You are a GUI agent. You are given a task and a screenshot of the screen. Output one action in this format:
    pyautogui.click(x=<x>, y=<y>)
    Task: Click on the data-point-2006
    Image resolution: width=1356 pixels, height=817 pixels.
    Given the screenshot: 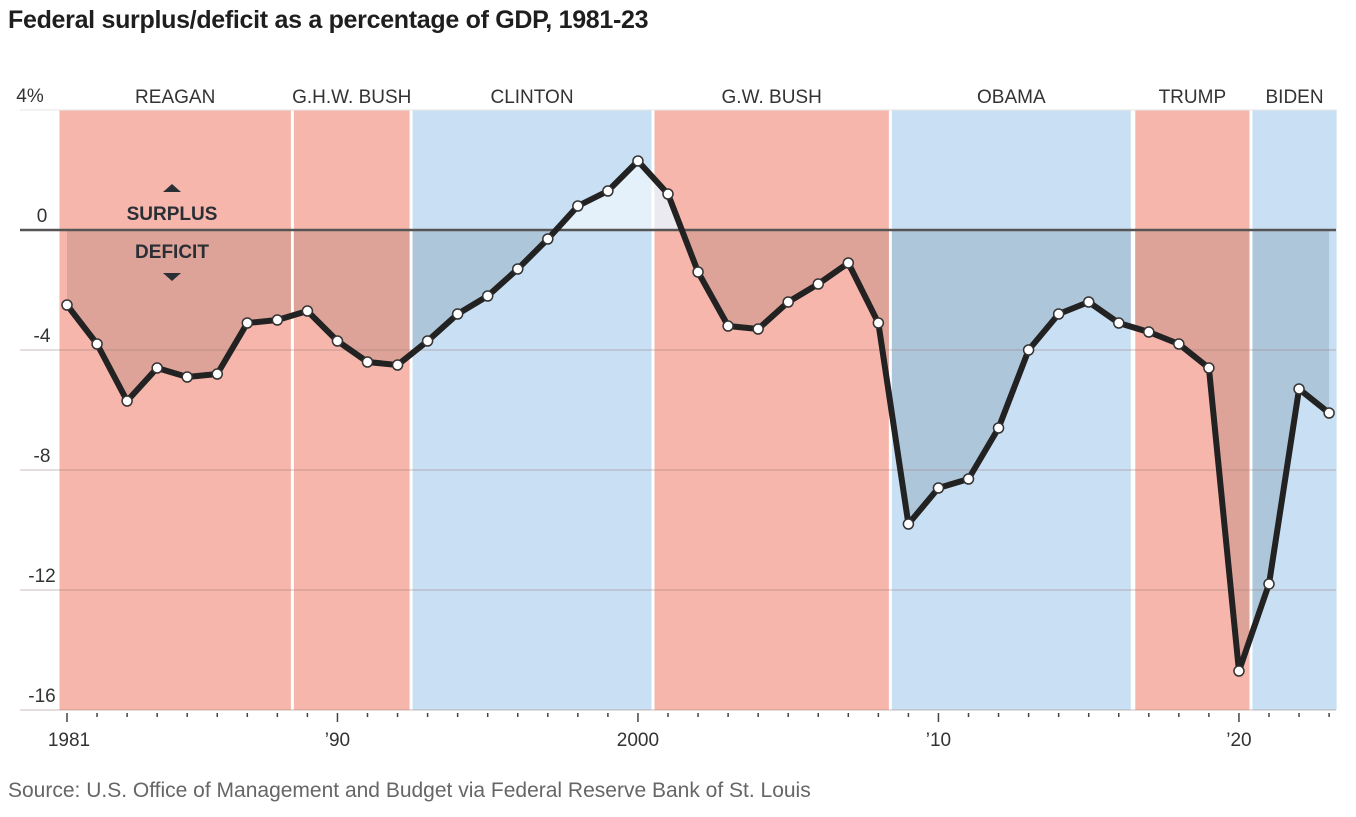 What is the action you would take?
    pyautogui.click(x=818, y=284)
    